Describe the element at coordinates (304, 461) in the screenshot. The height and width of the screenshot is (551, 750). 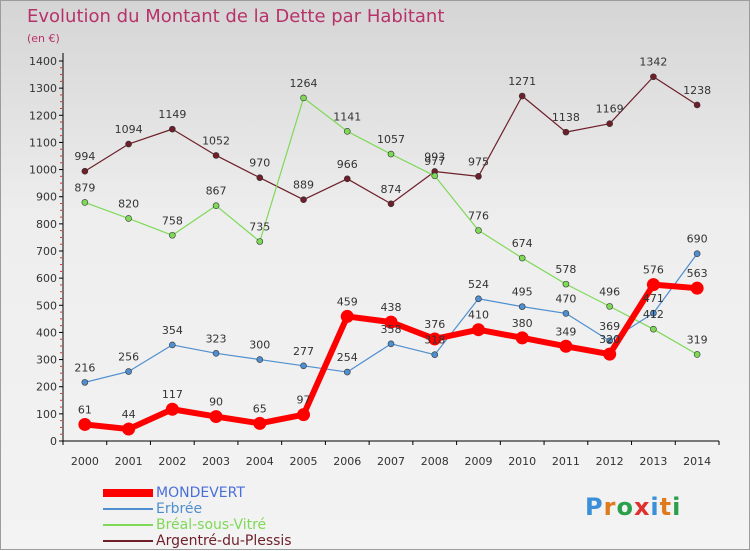
I see `x-tick-label: 2005` at that location.